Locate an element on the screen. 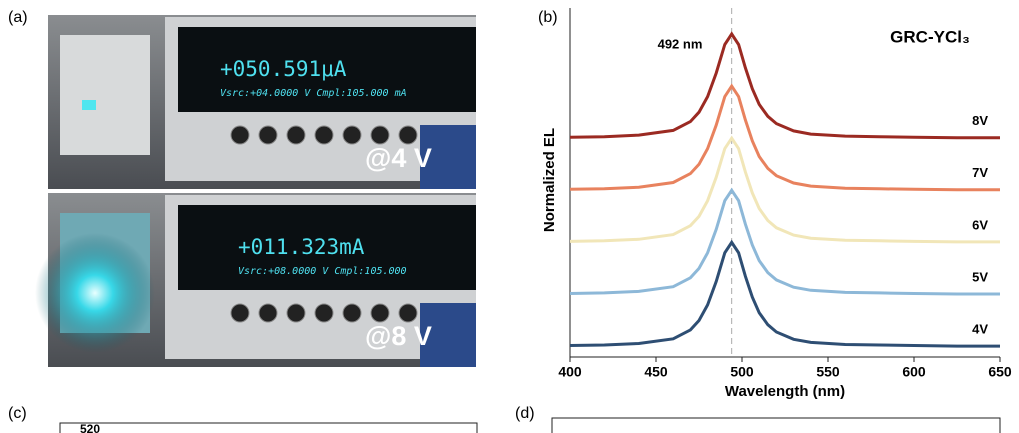  panel-label: (a) is located at coordinates (18, 17).